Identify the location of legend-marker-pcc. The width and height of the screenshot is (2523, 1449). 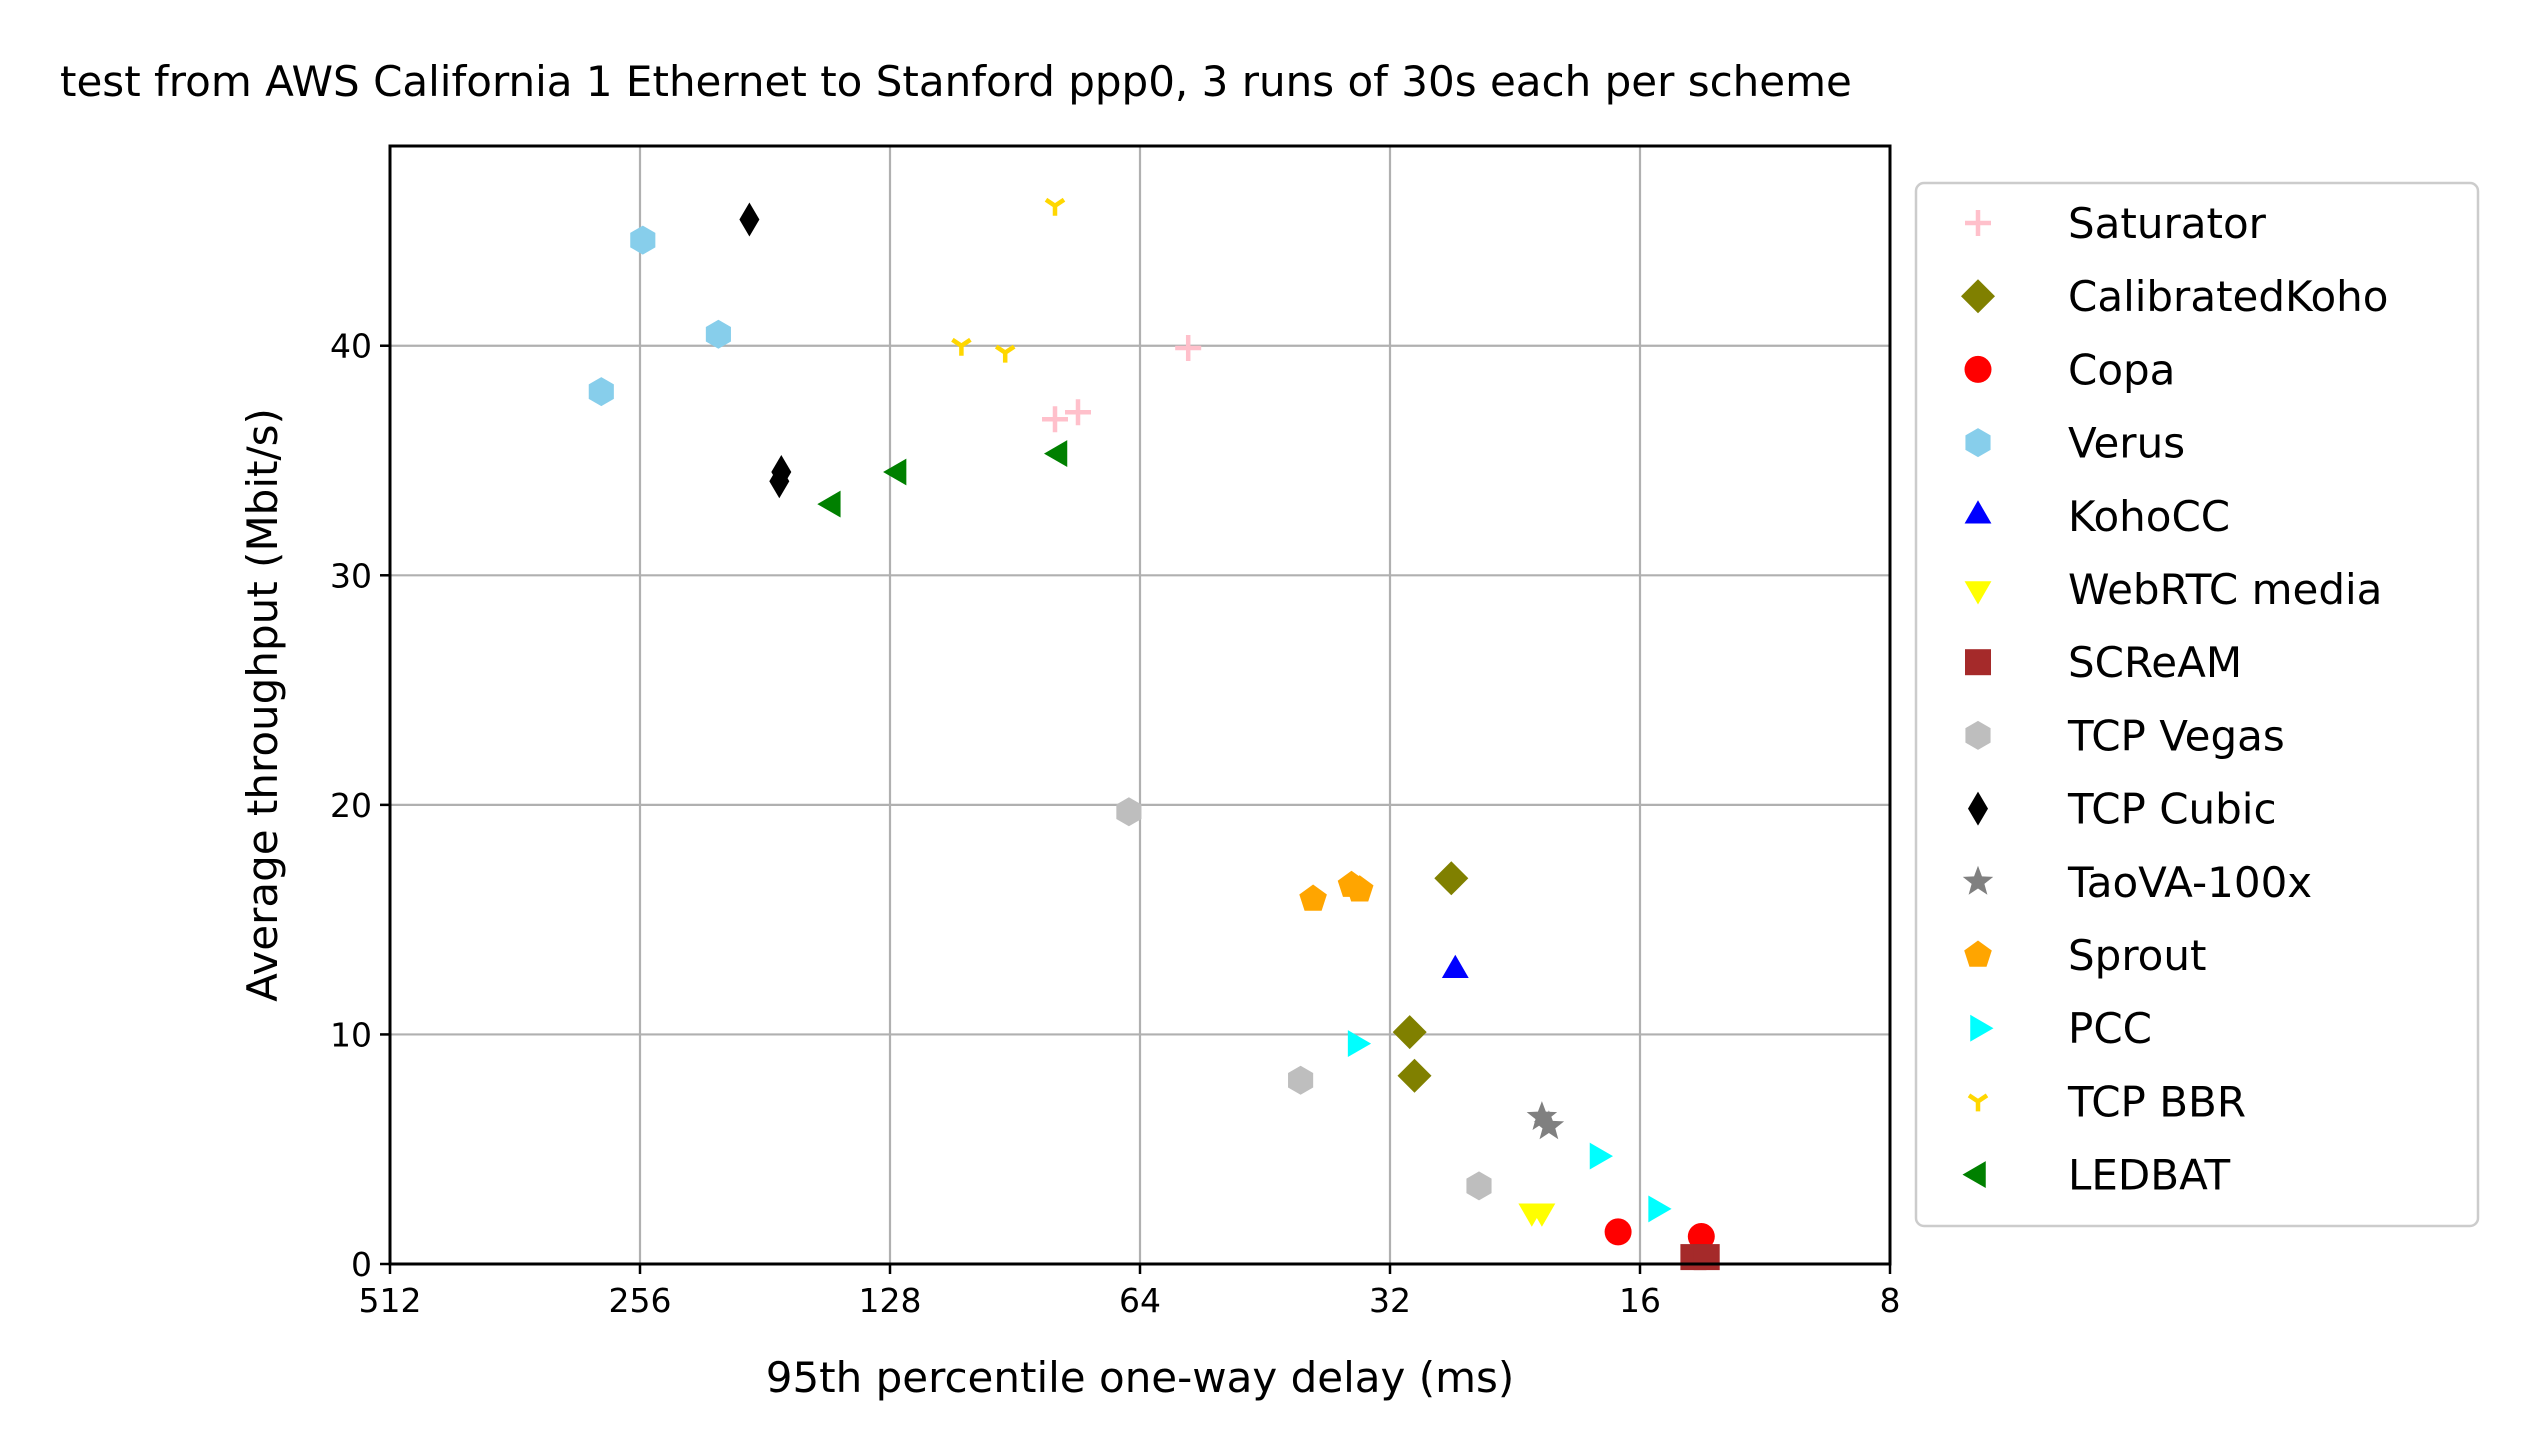
(1982, 1028).